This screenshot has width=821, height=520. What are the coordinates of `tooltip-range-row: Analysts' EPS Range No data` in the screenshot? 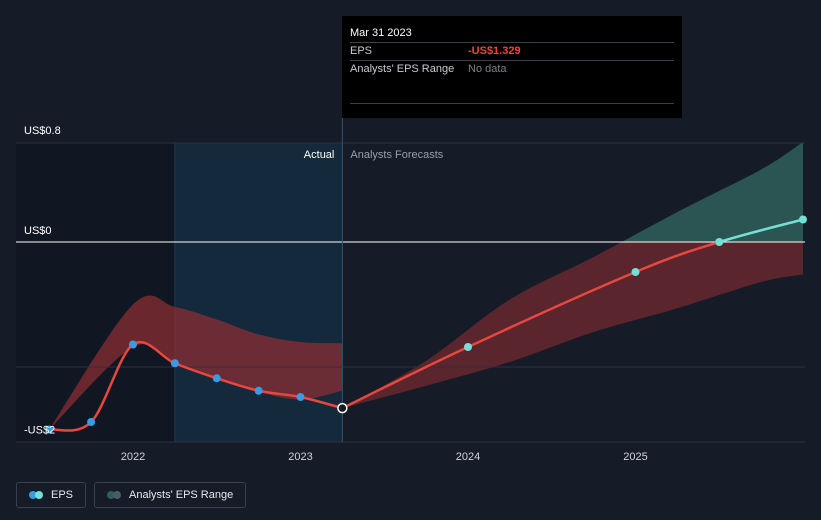 It's located at (512, 69).